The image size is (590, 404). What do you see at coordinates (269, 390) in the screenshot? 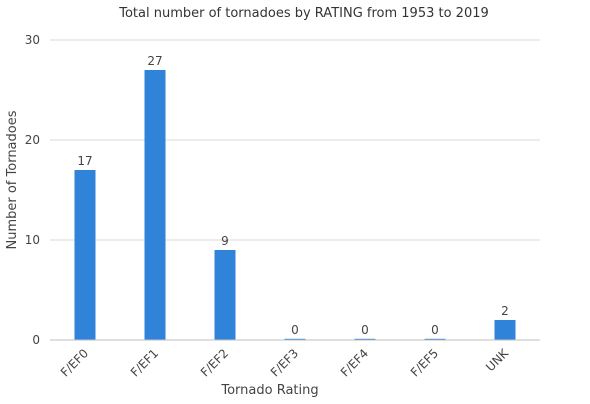
I see `x-axis-label: Tornado Rating` at bounding box center [269, 390].